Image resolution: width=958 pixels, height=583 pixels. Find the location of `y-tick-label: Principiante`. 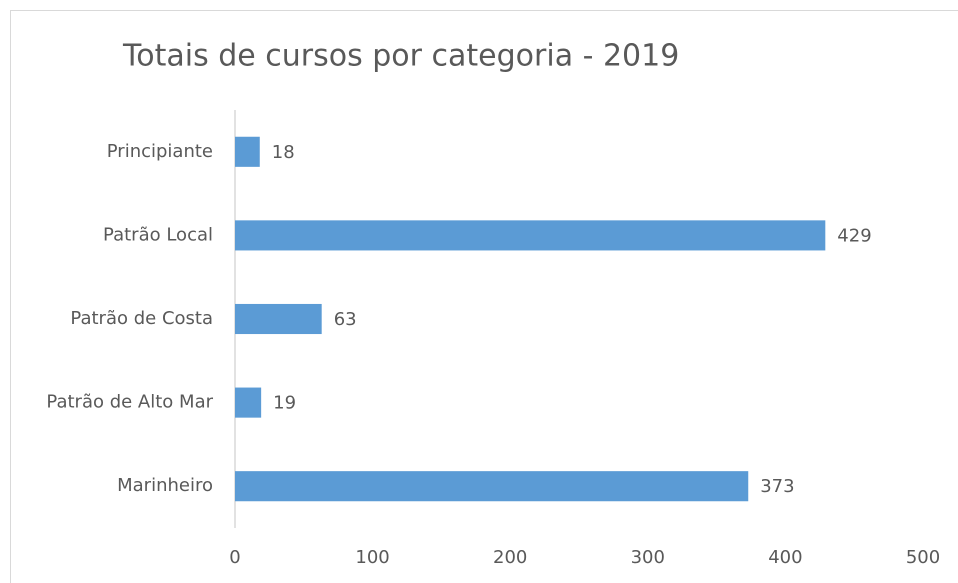

y-tick-label: Principiante is located at coordinates (160, 151).